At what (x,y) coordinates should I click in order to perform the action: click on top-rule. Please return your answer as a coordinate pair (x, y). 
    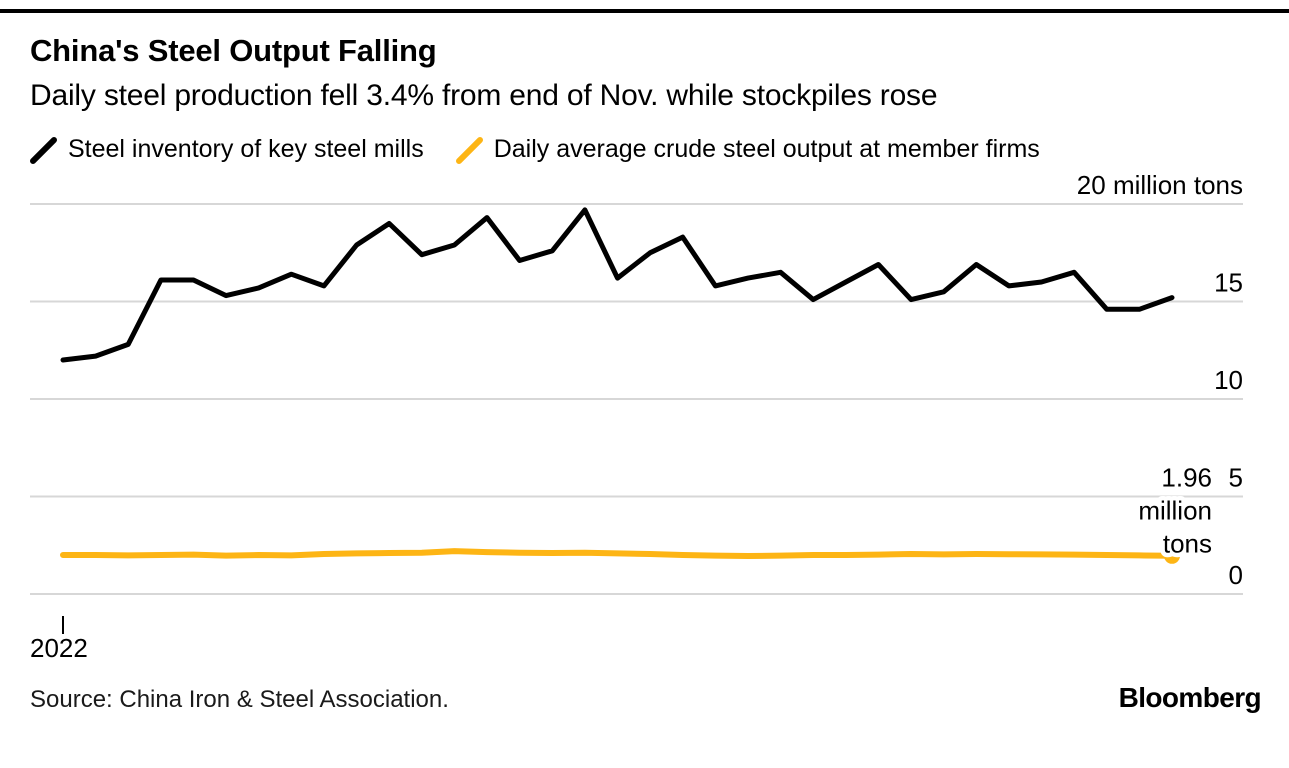
    Looking at the image, I should click on (644, 11).